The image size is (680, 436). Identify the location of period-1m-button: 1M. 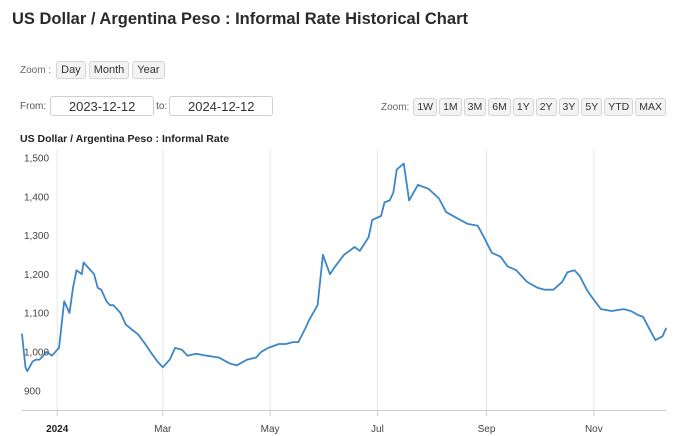
(450, 107).